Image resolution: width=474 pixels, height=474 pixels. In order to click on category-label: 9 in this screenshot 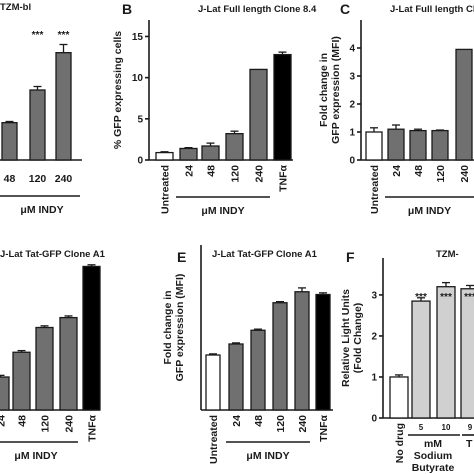, I will do `click(470, 427)`.